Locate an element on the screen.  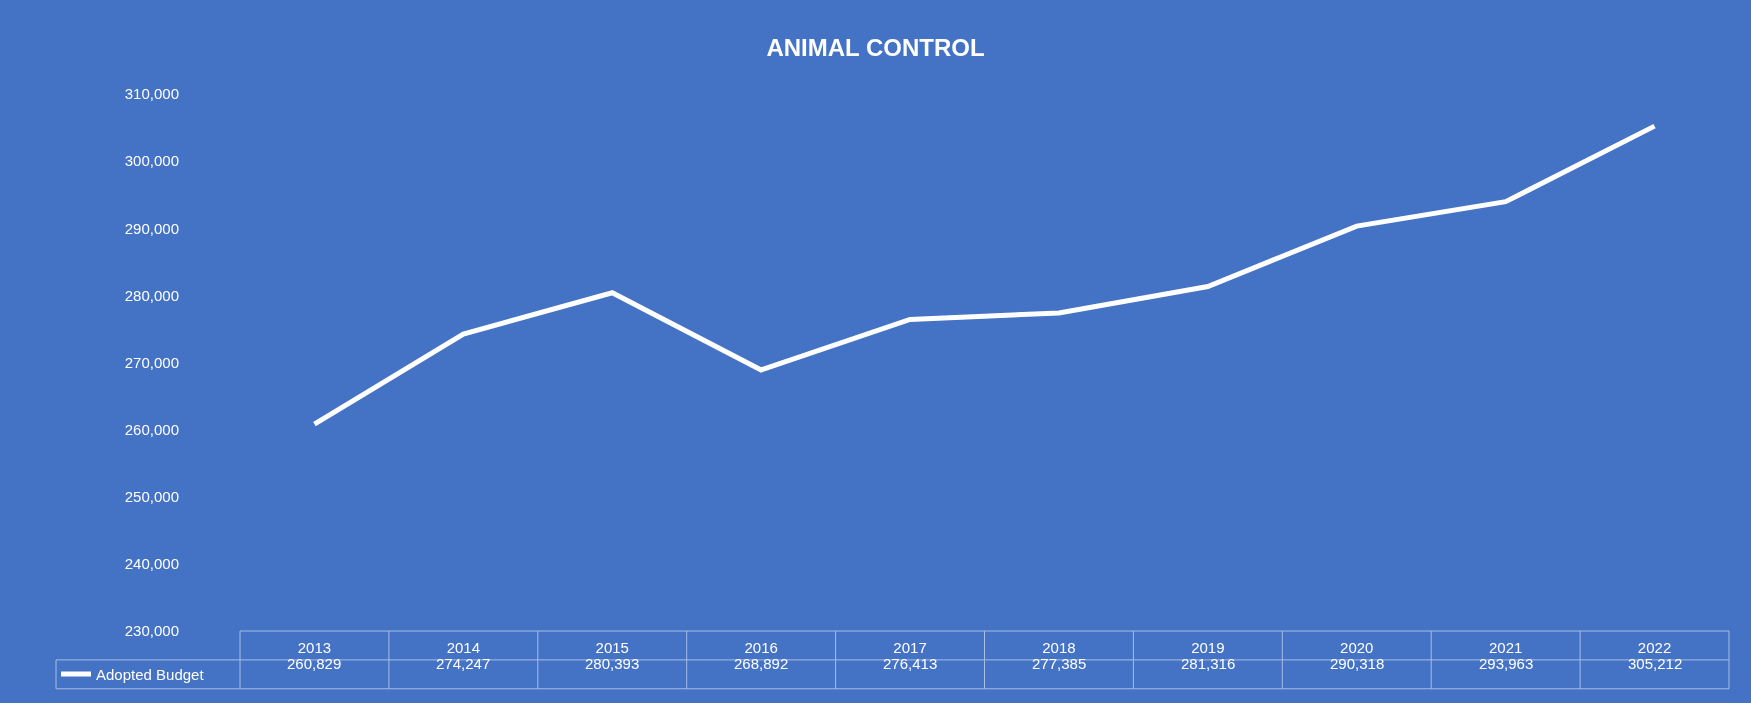
y-tick-label: 230,000 is located at coordinates (151, 631).